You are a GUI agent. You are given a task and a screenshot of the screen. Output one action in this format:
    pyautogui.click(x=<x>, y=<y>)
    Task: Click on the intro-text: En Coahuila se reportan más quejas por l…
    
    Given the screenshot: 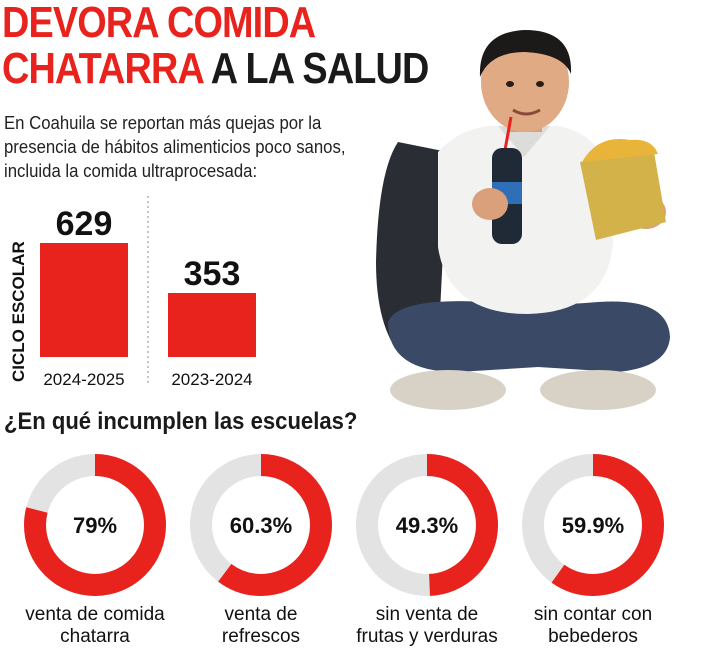 What is the action you would take?
    pyautogui.click(x=175, y=147)
    